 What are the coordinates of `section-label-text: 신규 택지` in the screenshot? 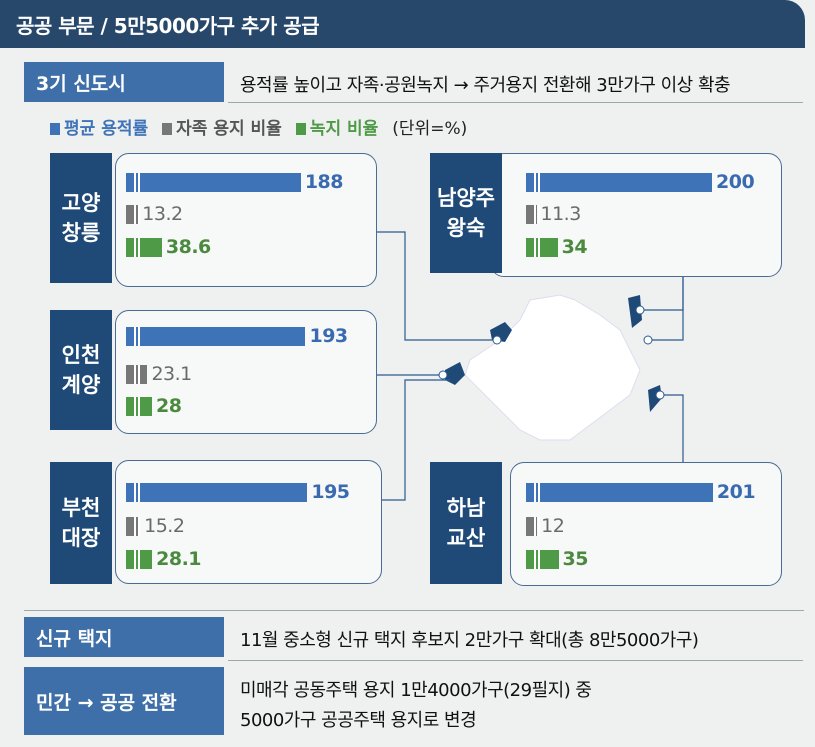 It's located at (74, 638).